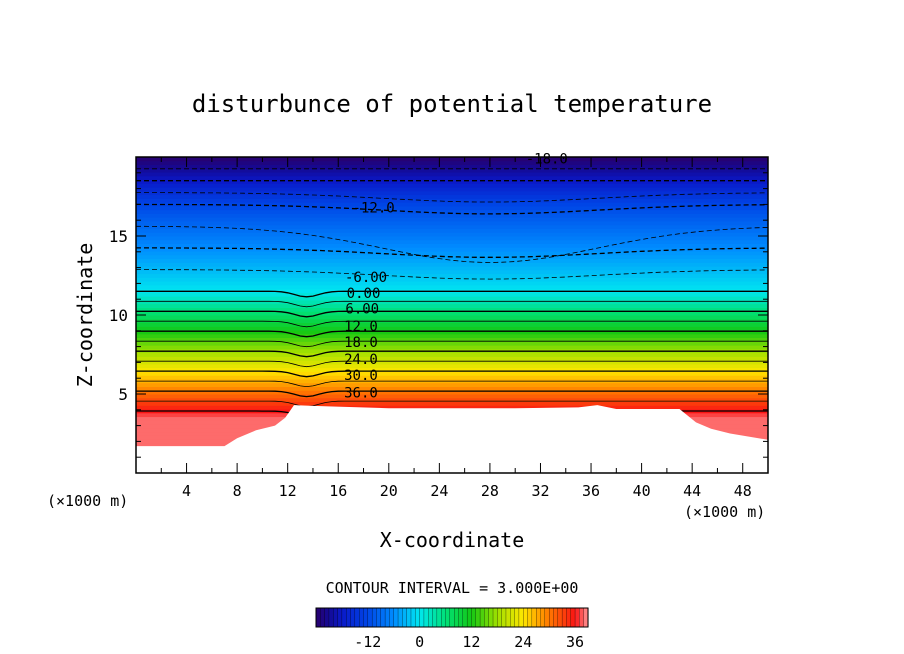  I want to click on x-tick-label: 4, so click(186, 491).